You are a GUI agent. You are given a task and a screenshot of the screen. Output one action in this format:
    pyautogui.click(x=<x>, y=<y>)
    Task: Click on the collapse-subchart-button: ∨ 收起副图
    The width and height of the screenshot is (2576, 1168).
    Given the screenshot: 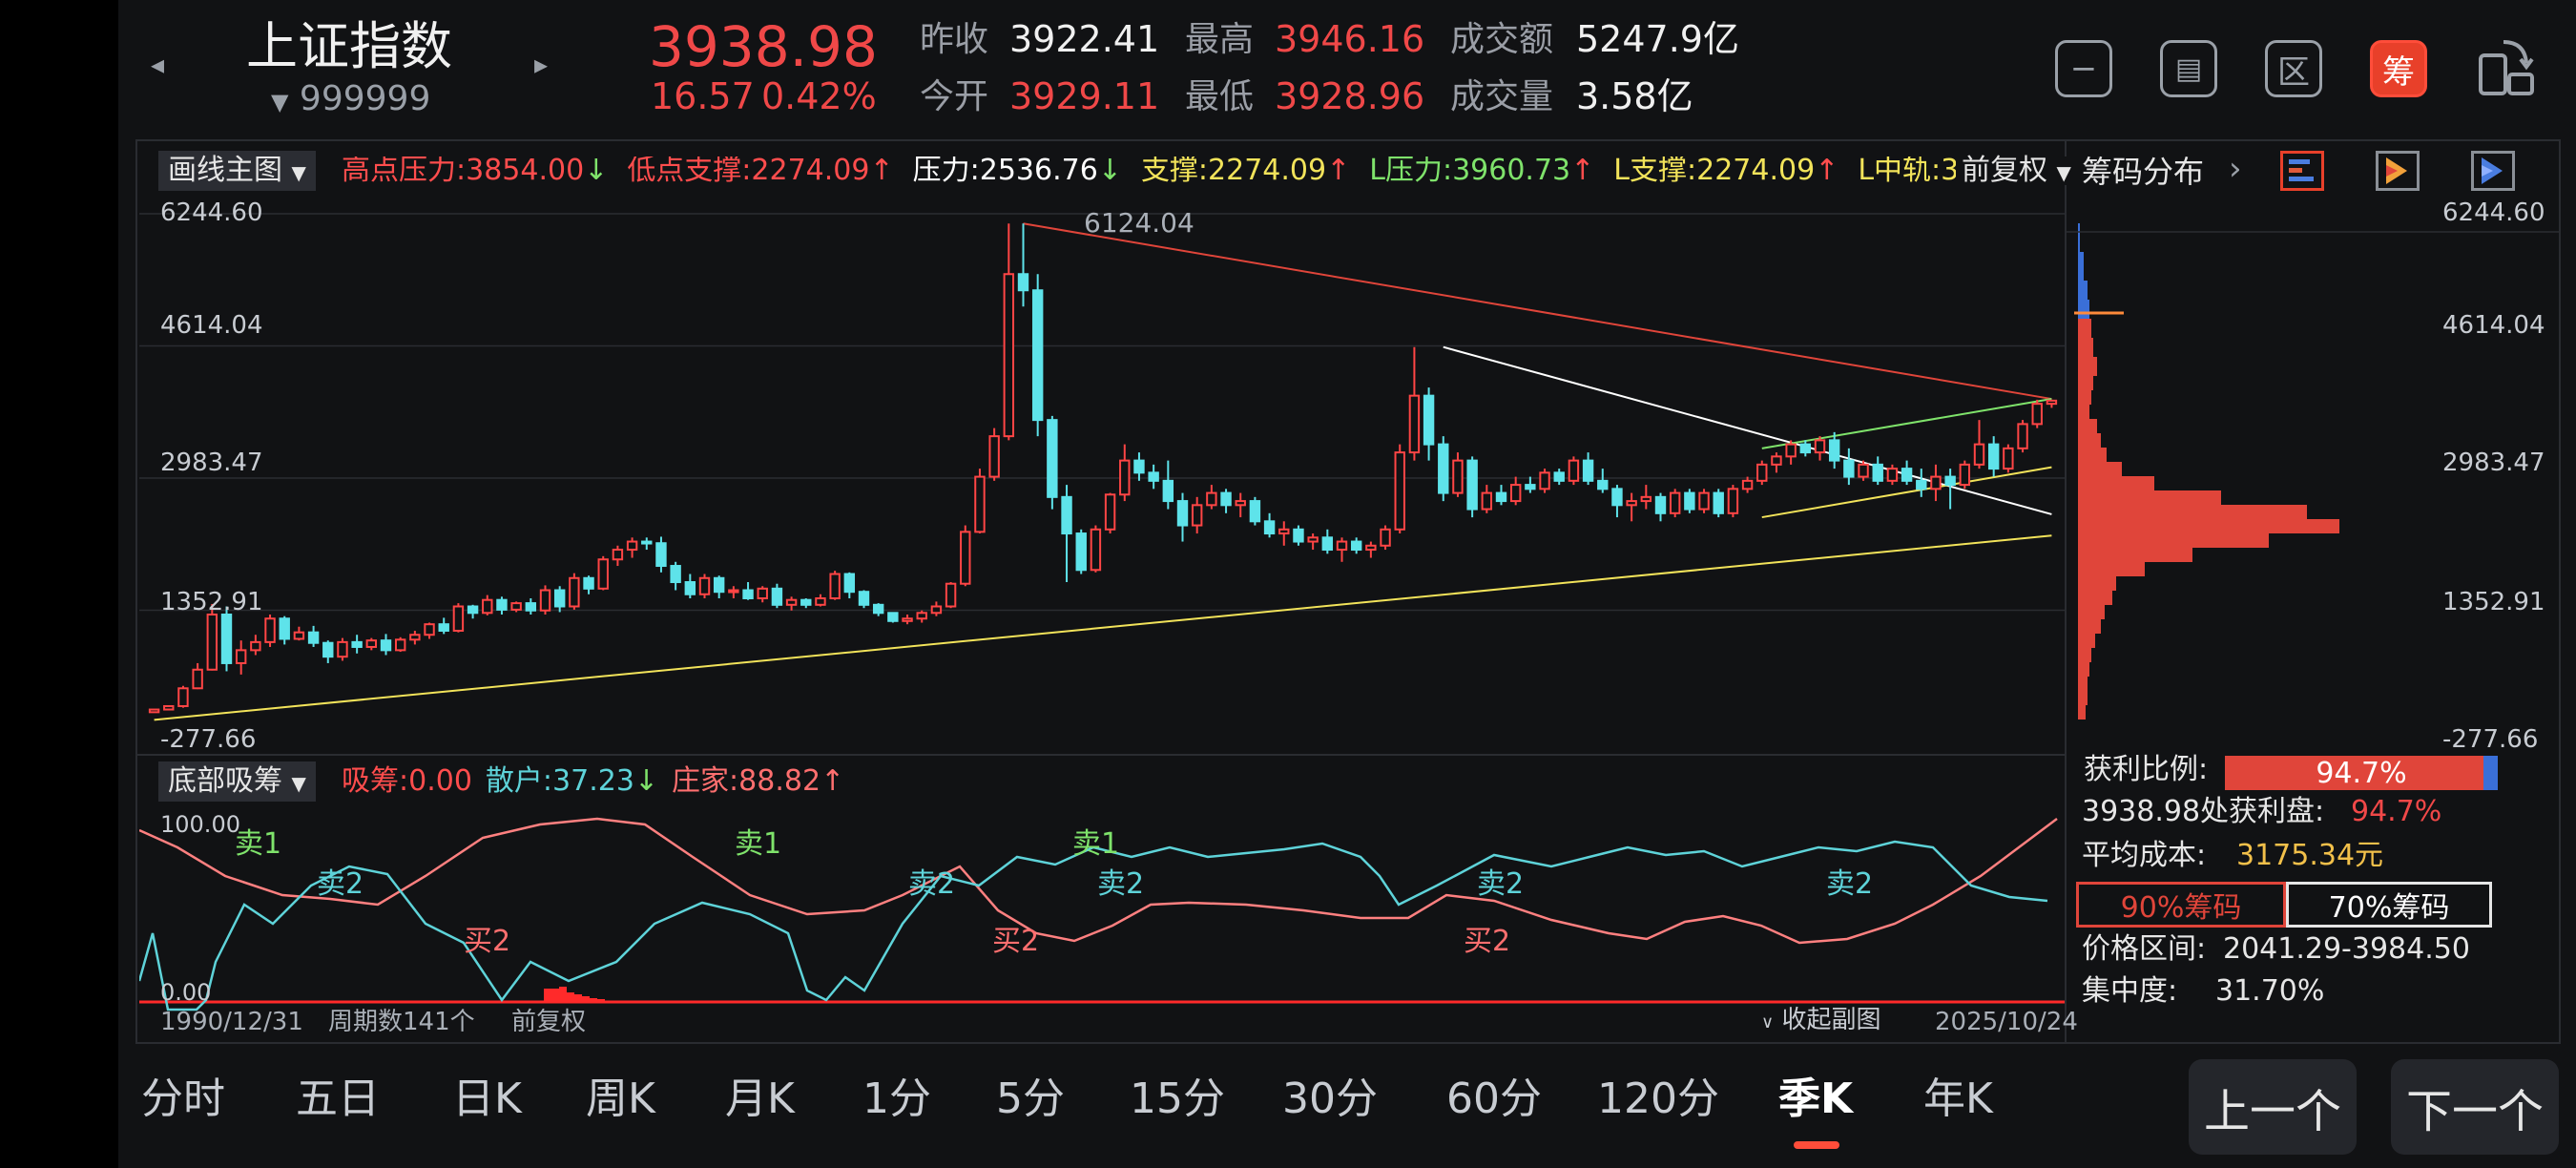 What is the action you would take?
    pyautogui.click(x=1820, y=1020)
    